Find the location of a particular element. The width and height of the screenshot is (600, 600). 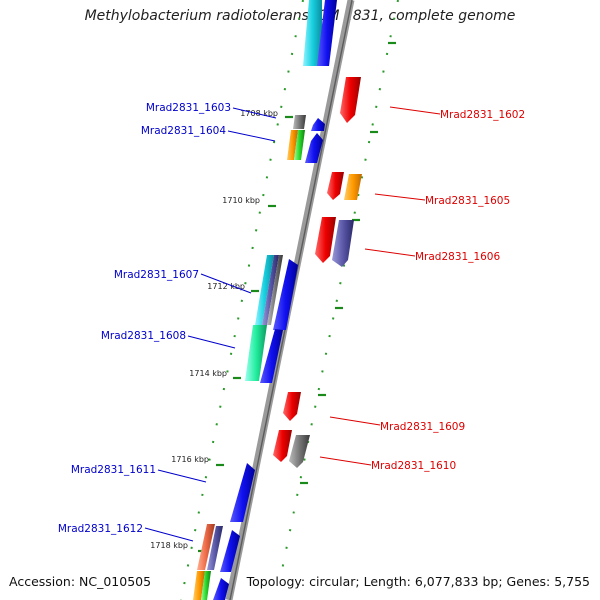

gene-1607-gray is located at coordinates (275, 290).